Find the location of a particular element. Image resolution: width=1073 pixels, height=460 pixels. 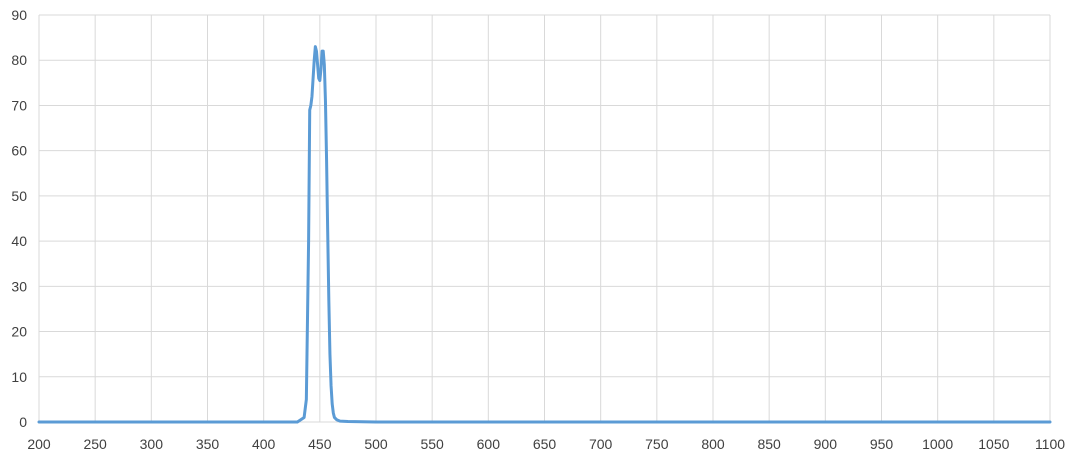

x-tick-label: 650 is located at coordinates (545, 444).